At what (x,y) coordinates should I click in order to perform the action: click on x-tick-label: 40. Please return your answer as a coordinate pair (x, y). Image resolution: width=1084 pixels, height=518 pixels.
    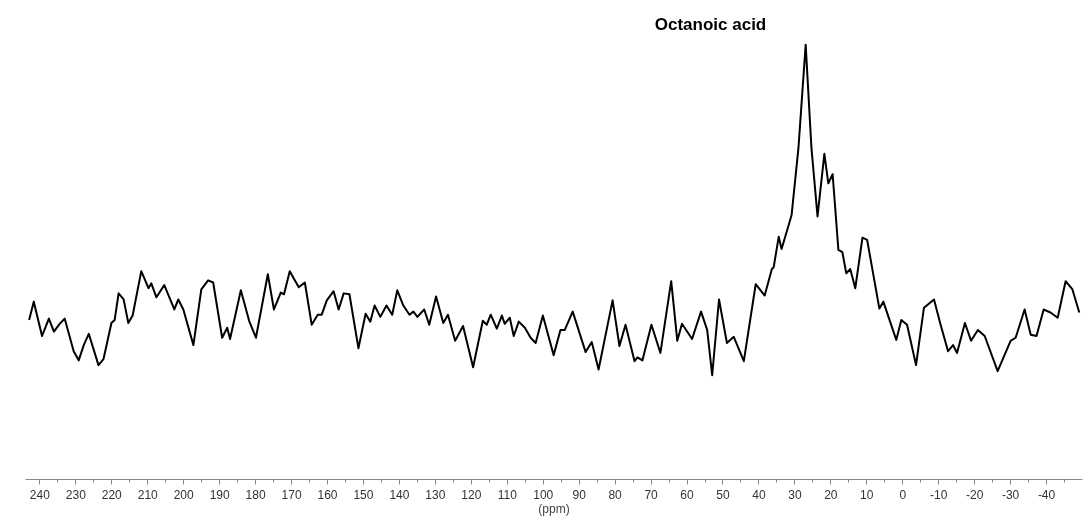
    Looking at the image, I should click on (759, 494).